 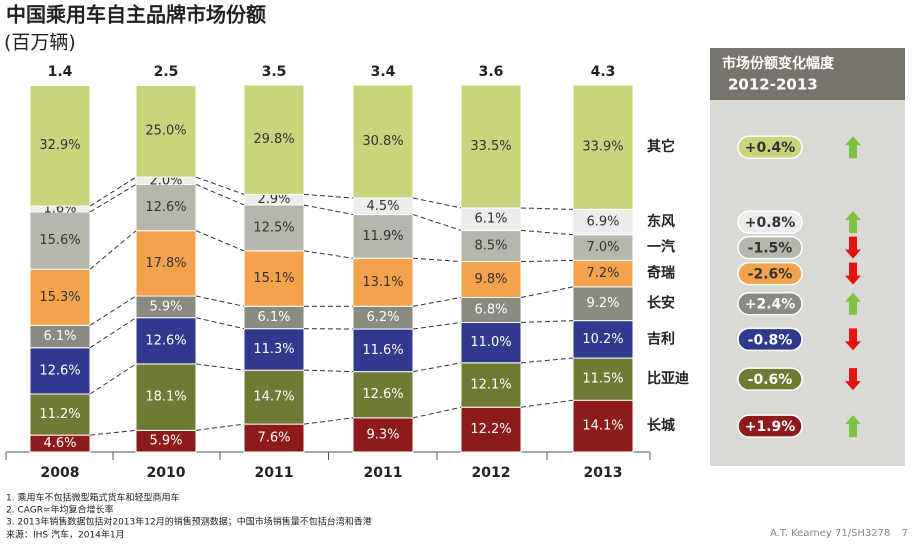 What do you see at coordinates (273, 397) in the screenshot?
I see `value-label: 14.7%` at bounding box center [273, 397].